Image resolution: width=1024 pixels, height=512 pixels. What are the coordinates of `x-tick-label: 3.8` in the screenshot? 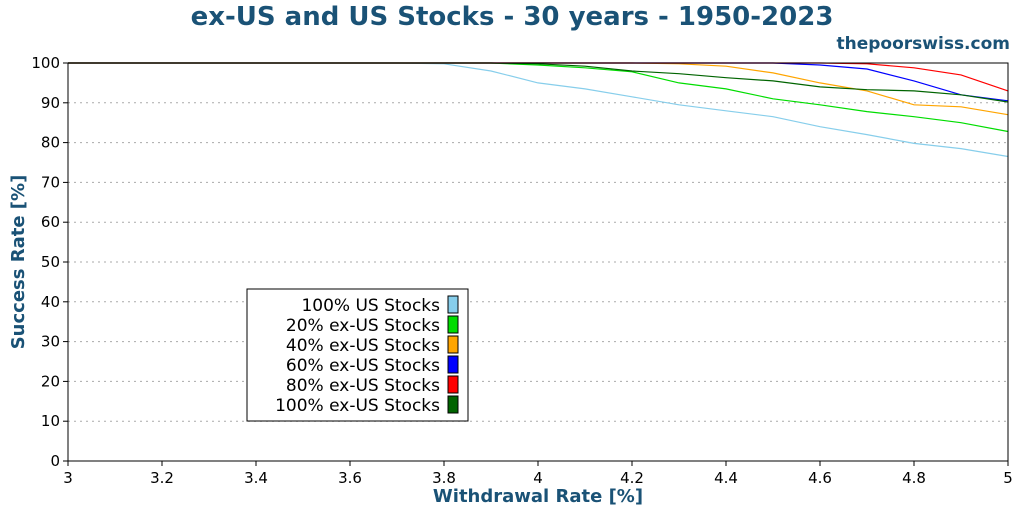 It's located at (444, 478).